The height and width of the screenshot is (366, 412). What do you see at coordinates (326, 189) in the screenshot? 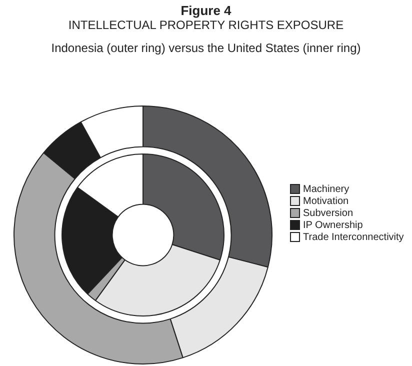
I see `legend-label: Machinery` at bounding box center [326, 189].